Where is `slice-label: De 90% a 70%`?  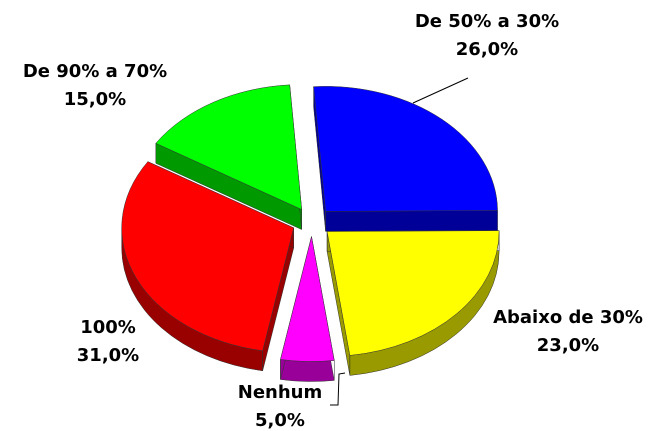
slice-label: De 90% a 70% is located at coordinates (95, 71).